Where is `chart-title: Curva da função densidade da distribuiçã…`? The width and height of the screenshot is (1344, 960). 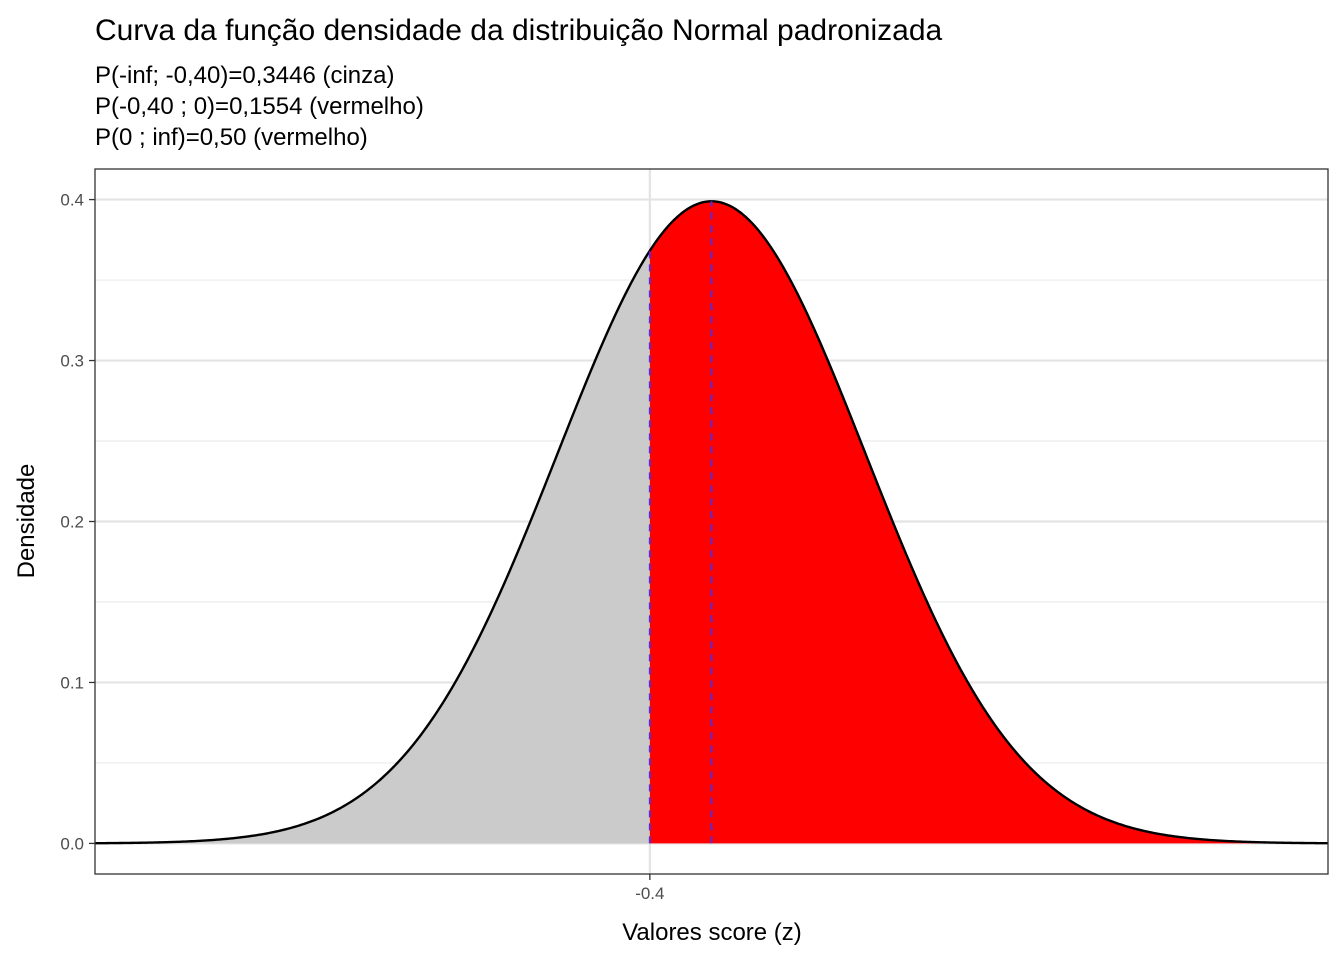 chart-title: Curva da função densidade da distribuiçã… is located at coordinates (519, 30).